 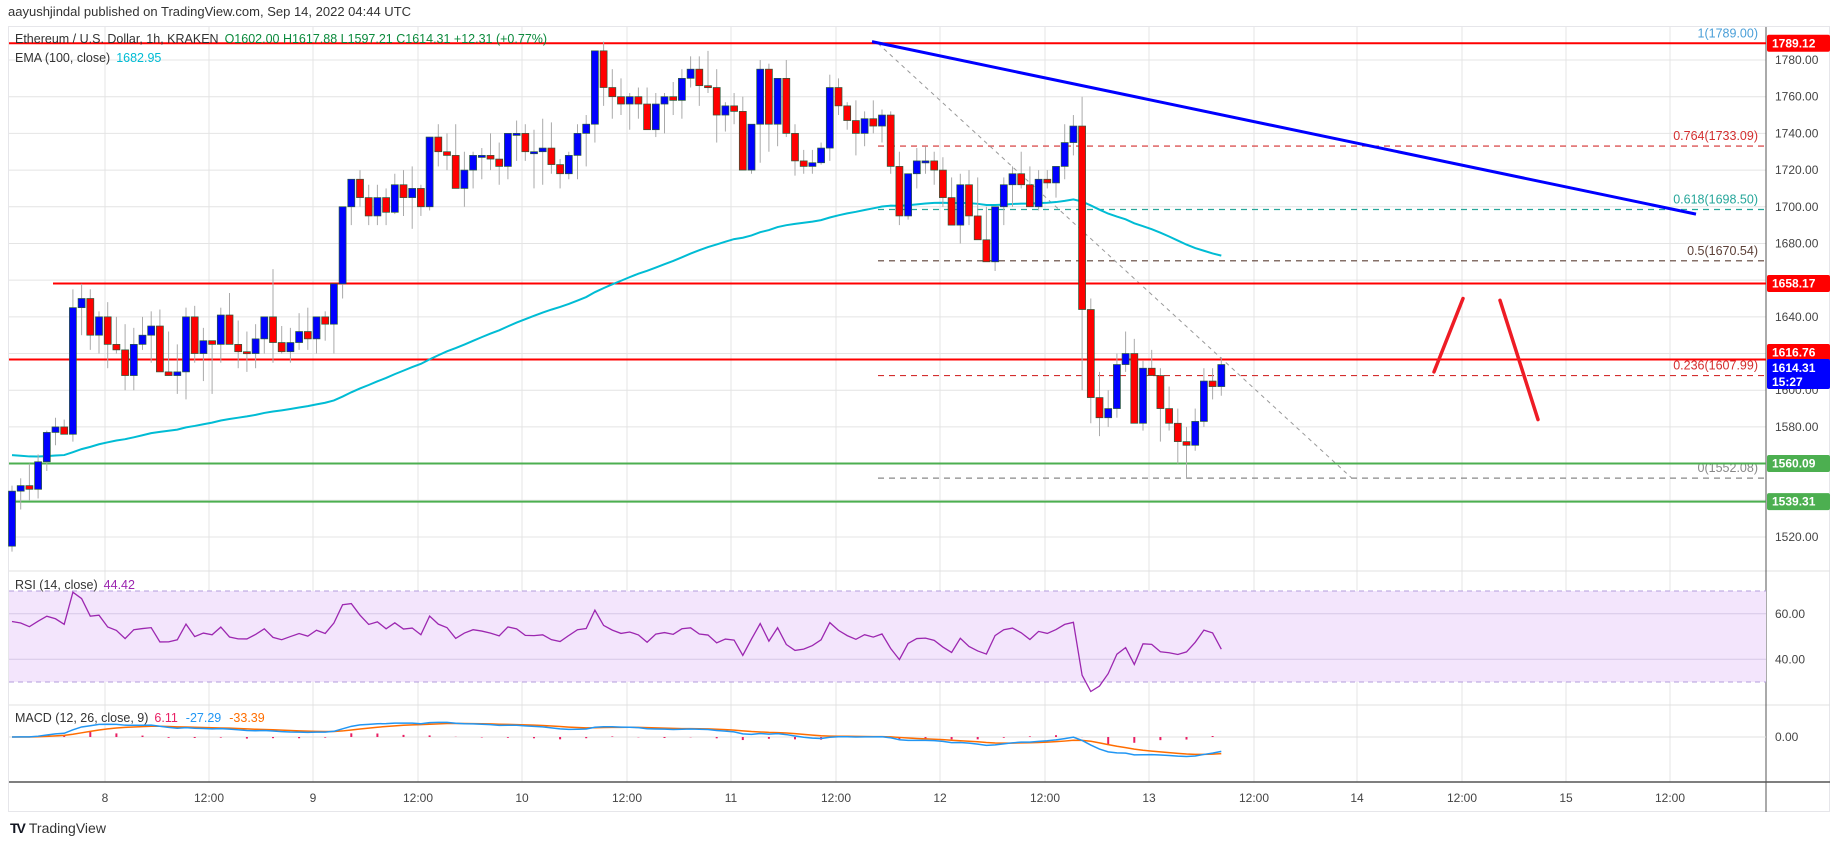 I want to click on price-tag-text: 1539.31, so click(x=1794, y=502).